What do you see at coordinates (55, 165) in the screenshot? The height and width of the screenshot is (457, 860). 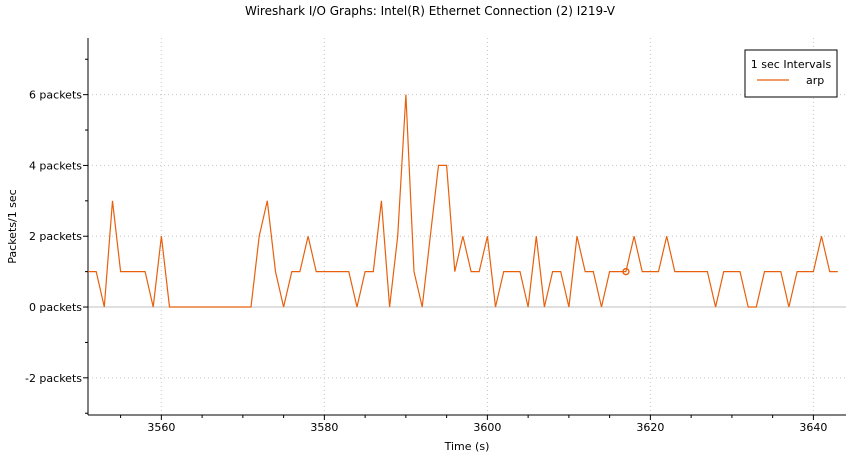 I see `y-tick-label: 4 packets` at bounding box center [55, 165].